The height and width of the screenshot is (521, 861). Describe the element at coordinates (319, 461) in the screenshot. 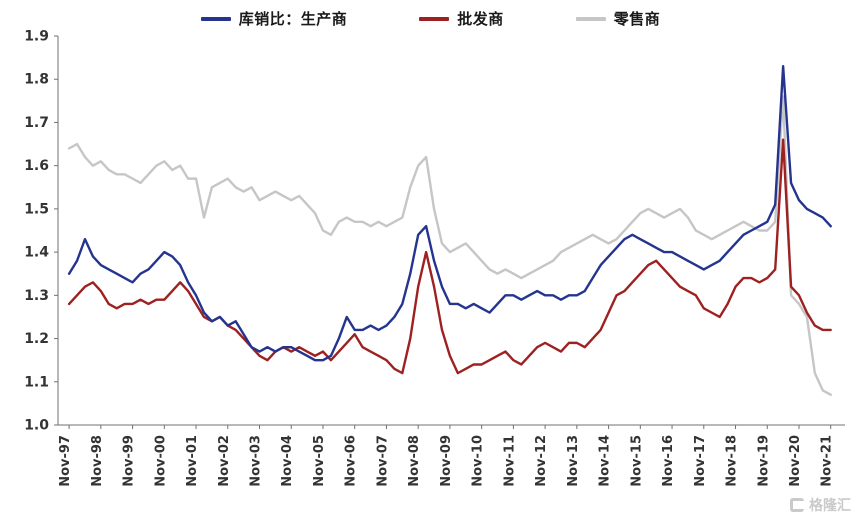

I see `x-tick-label: Nov-05` at that location.